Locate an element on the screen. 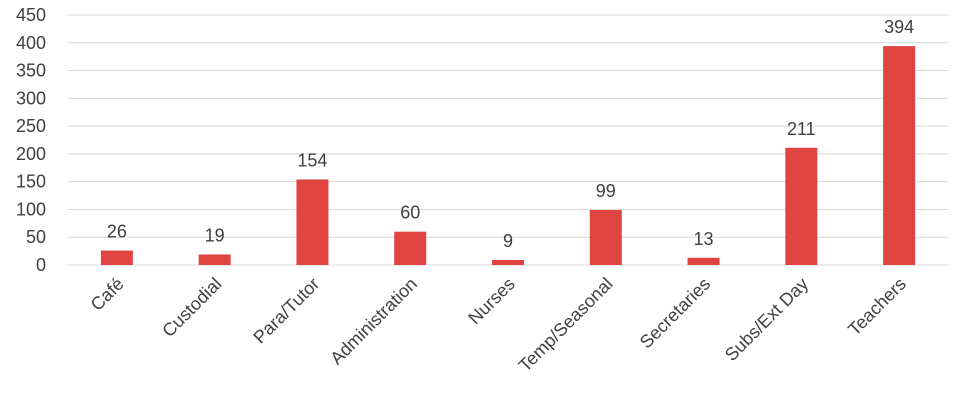 This screenshot has height=401, width=953. category-label: Custodial is located at coordinates (191, 307).